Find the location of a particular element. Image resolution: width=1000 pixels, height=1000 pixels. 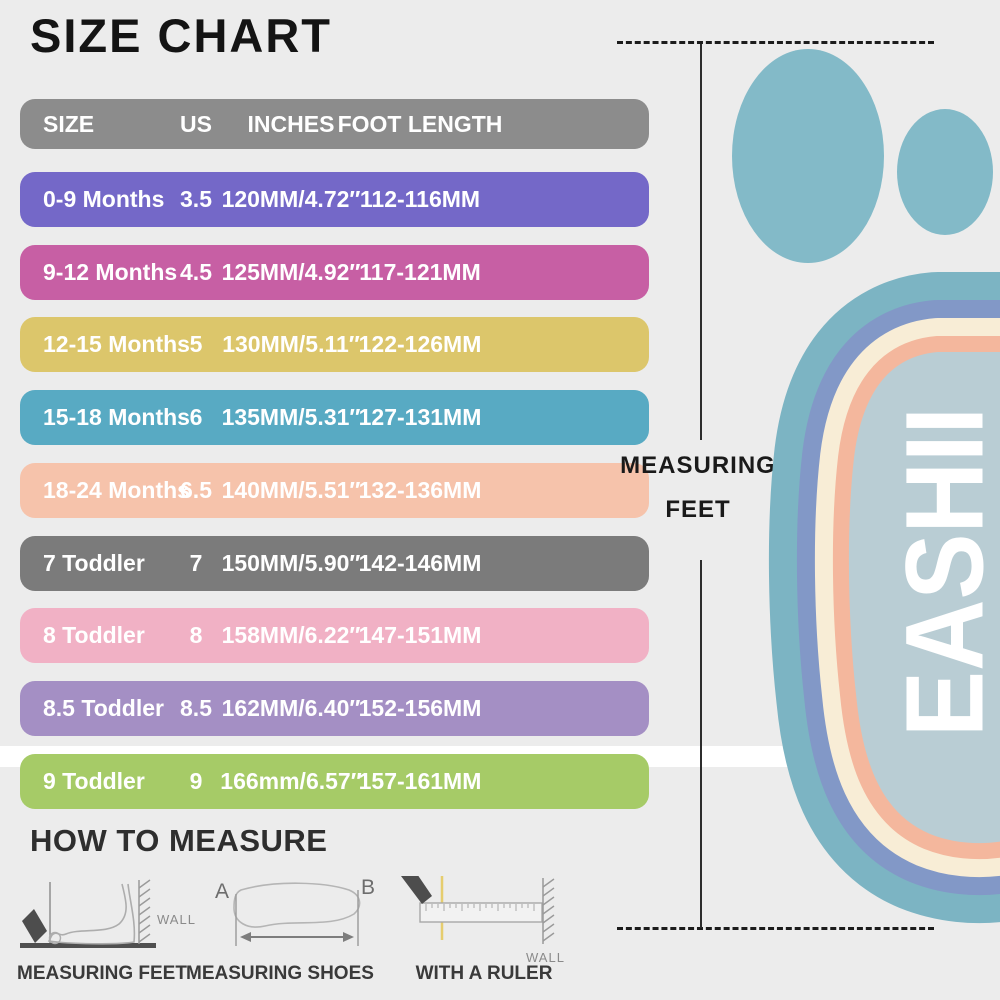

point-b-label: B is located at coordinates (368, 887).